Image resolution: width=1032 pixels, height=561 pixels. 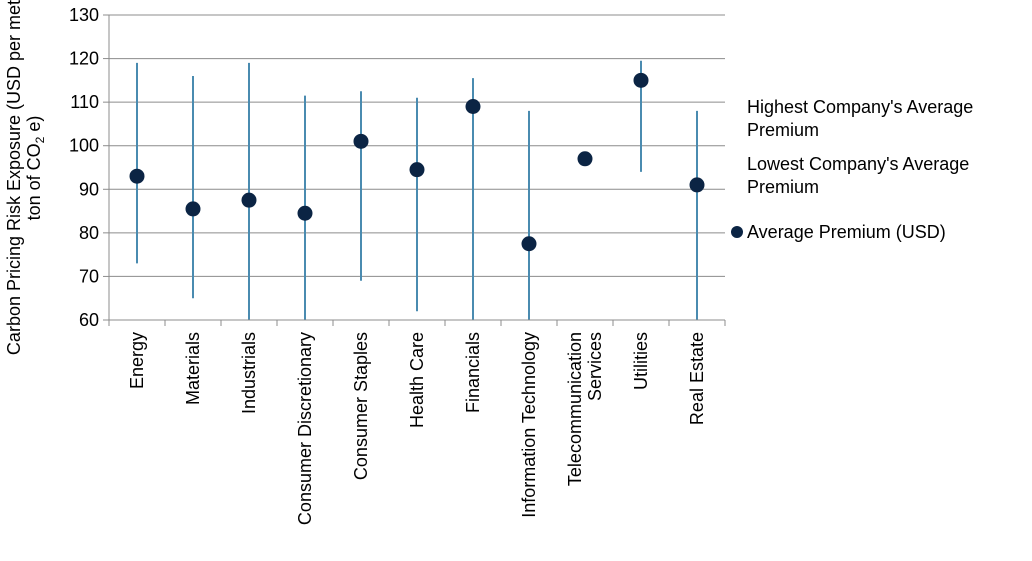 What do you see at coordinates (84, 59) in the screenshot?
I see `y-tick-label: 120` at bounding box center [84, 59].